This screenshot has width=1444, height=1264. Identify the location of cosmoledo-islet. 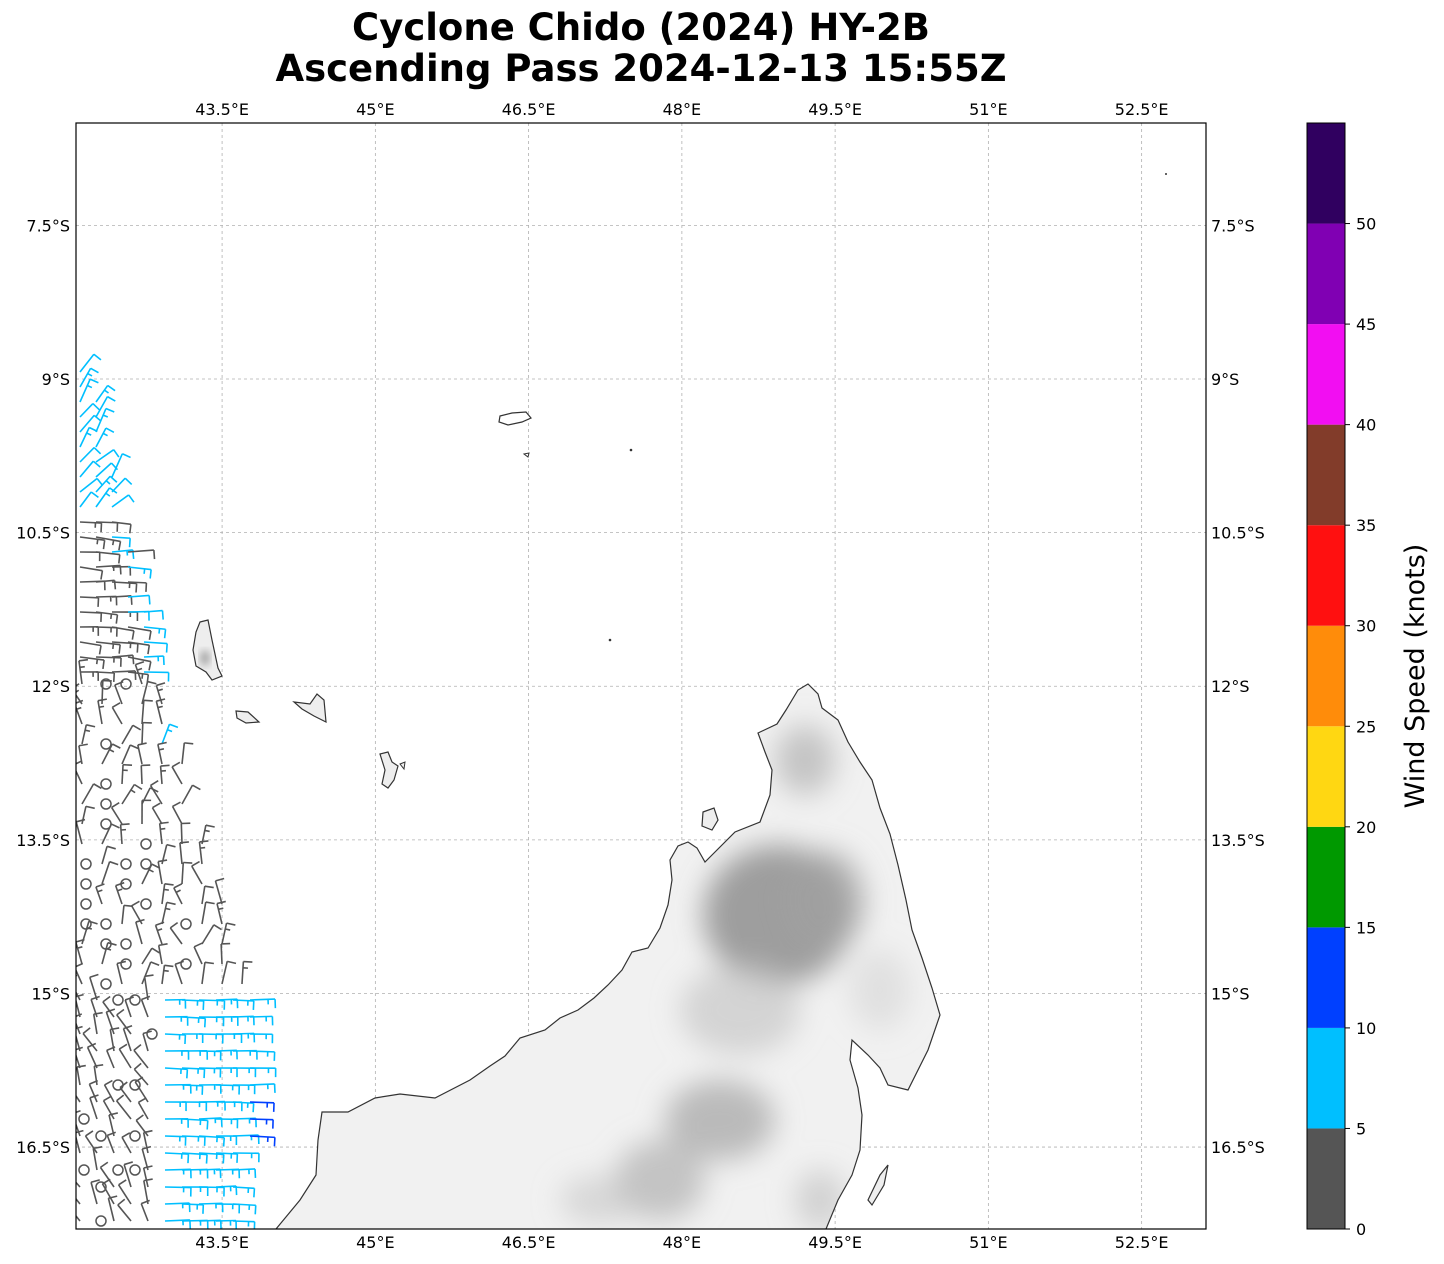
(610, 640).